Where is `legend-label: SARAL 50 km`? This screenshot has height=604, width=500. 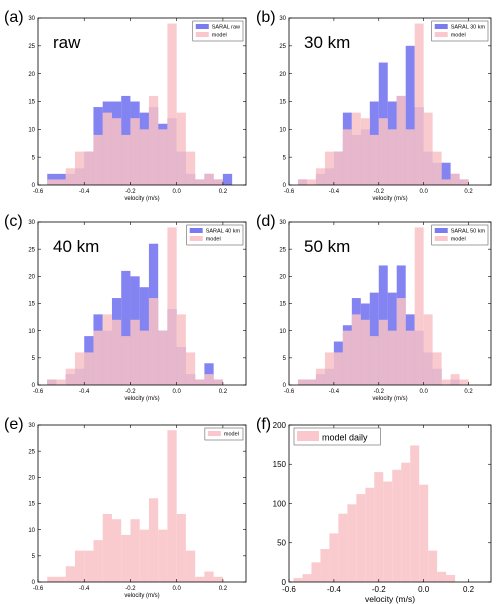 legend-label: SARAL 50 km is located at coordinates (468, 232).